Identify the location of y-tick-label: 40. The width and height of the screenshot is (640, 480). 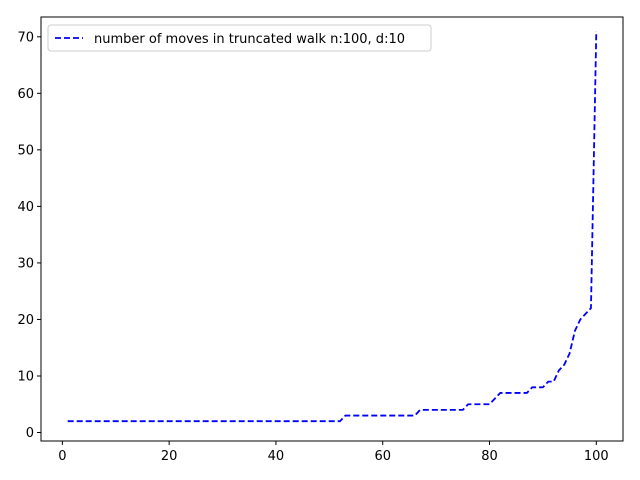
(25, 207).